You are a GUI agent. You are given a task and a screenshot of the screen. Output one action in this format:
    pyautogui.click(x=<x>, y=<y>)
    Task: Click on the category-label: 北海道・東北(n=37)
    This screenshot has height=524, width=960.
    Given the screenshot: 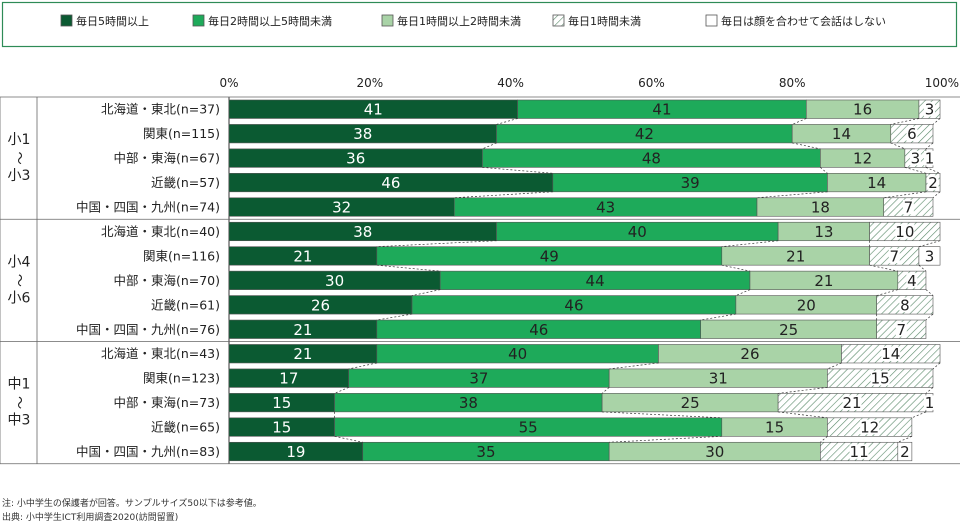 What is the action you would take?
    pyautogui.click(x=160, y=109)
    